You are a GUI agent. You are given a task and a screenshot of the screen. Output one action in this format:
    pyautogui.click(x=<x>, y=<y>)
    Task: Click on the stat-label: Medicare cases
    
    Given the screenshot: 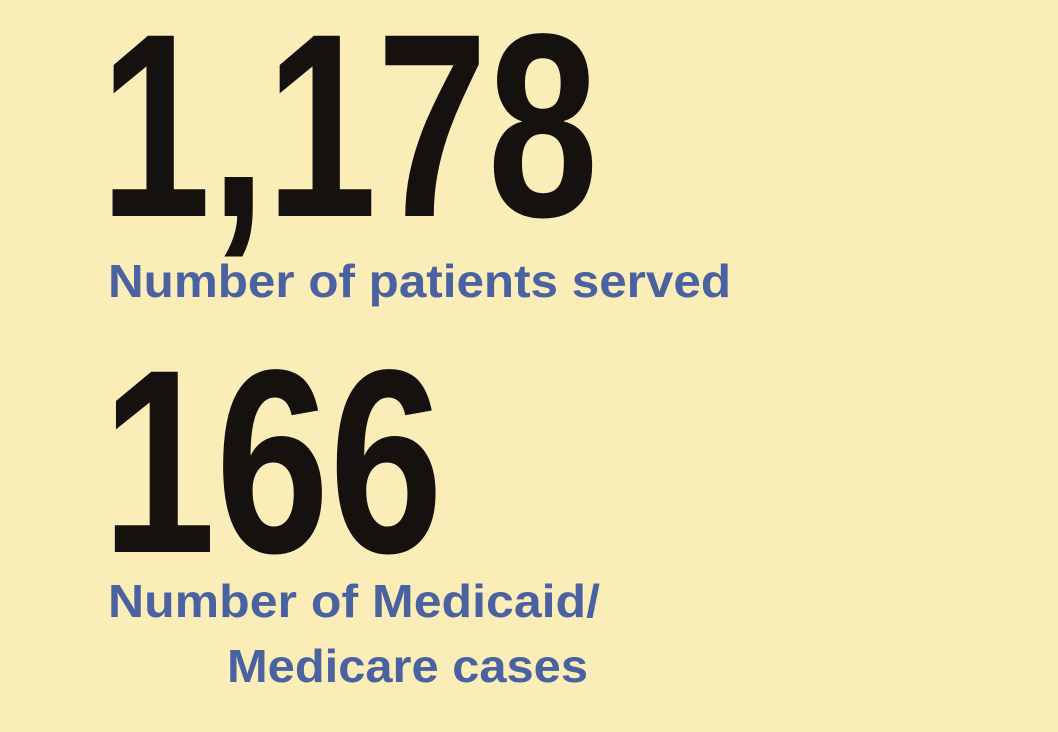 What is the action you would take?
    pyautogui.click(x=407, y=666)
    